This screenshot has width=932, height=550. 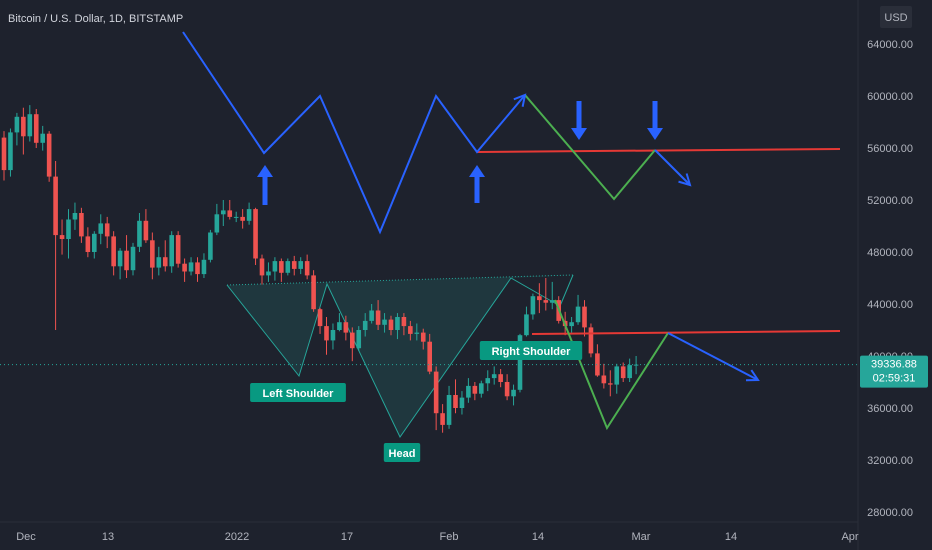 What do you see at coordinates (890, 97) in the screenshot?
I see `y-tick-label: 60000.00` at bounding box center [890, 97].